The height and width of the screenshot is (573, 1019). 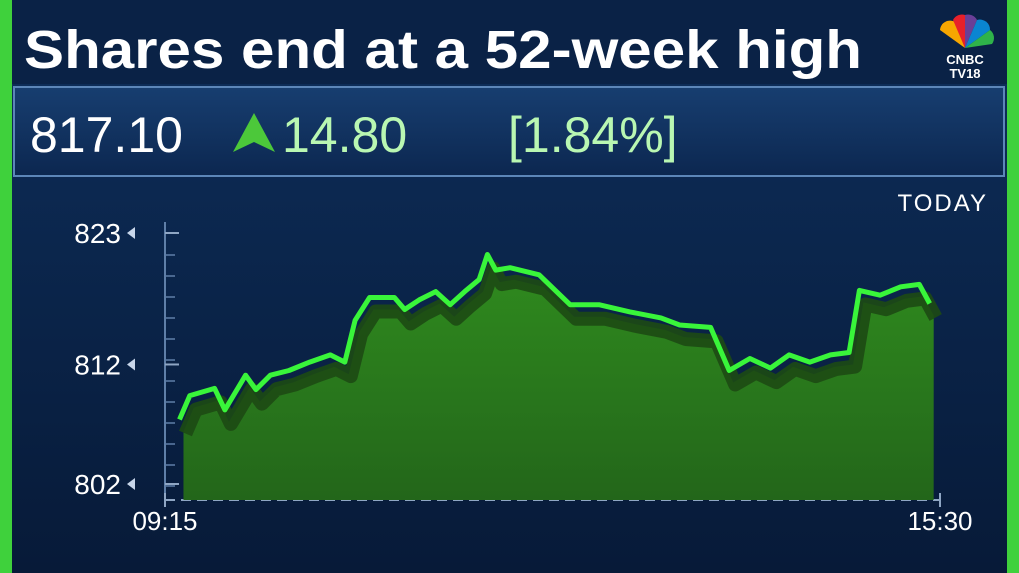 What do you see at coordinates (164, 521) in the screenshot?
I see `x-tick-label: 09:15` at bounding box center [164, 521].